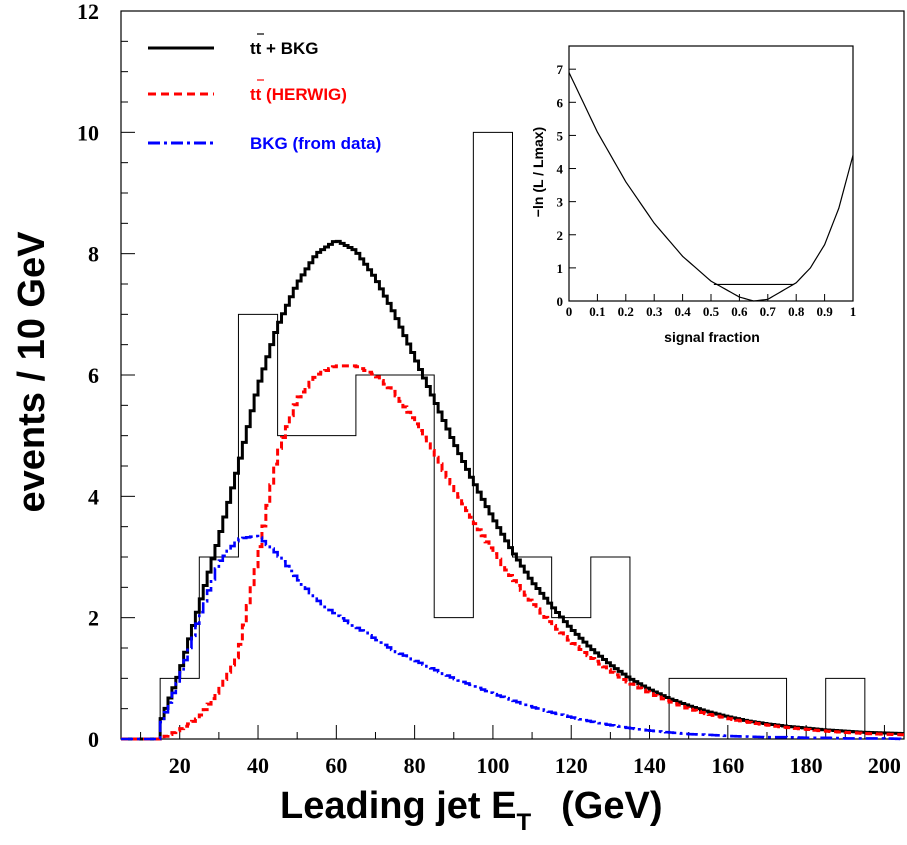  Describe the element at coordinates (611, 806) in the screenshot. I see `x-axis-title-unit: (GeV)` at that location.